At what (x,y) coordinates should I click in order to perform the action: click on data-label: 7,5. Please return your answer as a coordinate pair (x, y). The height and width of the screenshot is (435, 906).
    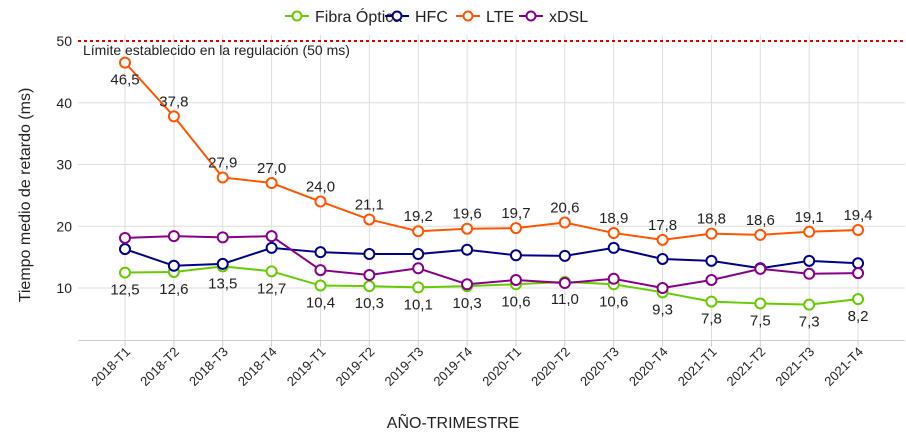
    Looking at the image, I should click on (760, 320).